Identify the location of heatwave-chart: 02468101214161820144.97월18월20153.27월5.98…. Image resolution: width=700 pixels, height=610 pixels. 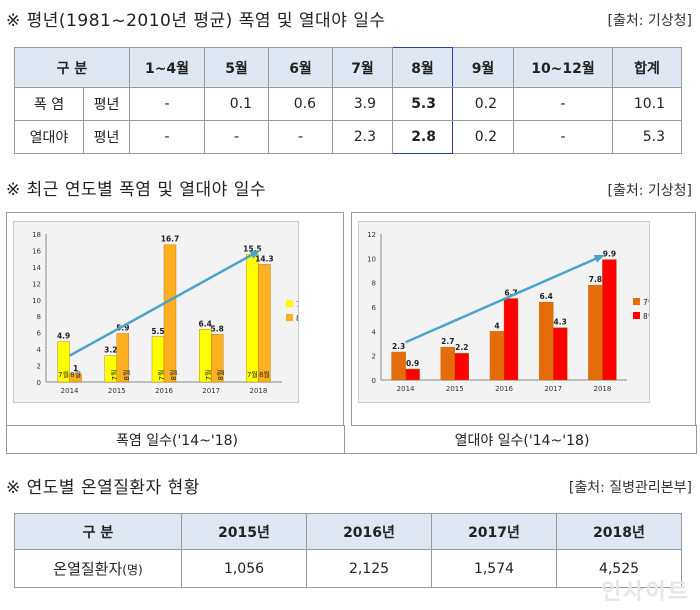
(170, 313).